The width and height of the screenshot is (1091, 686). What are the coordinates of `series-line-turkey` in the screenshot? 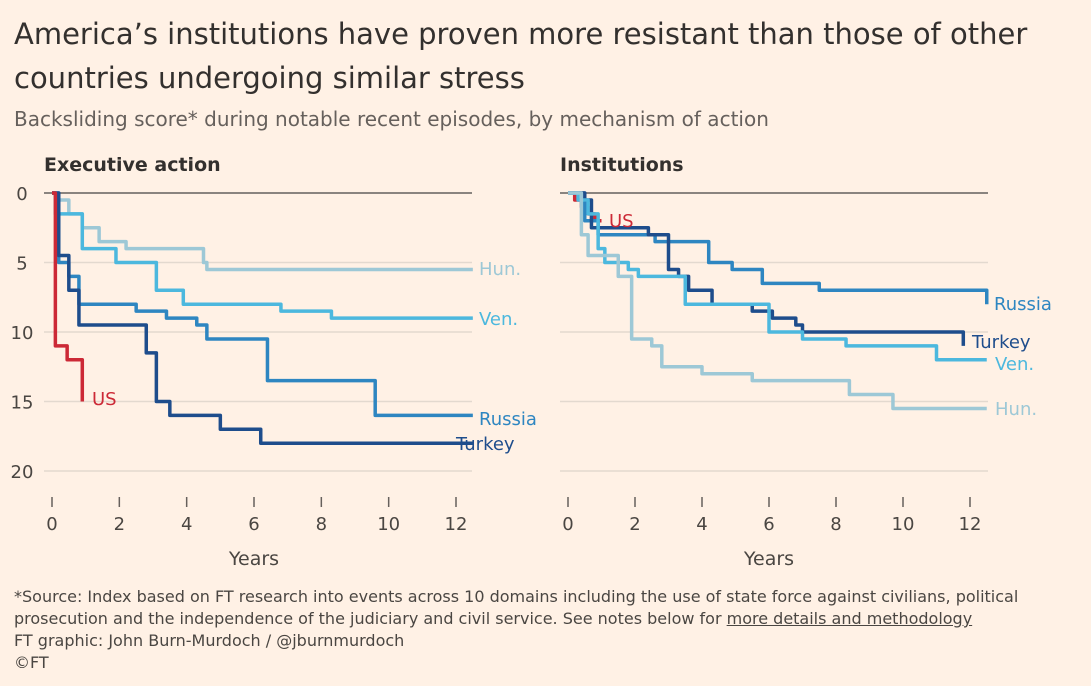 It's located at (262, 318).